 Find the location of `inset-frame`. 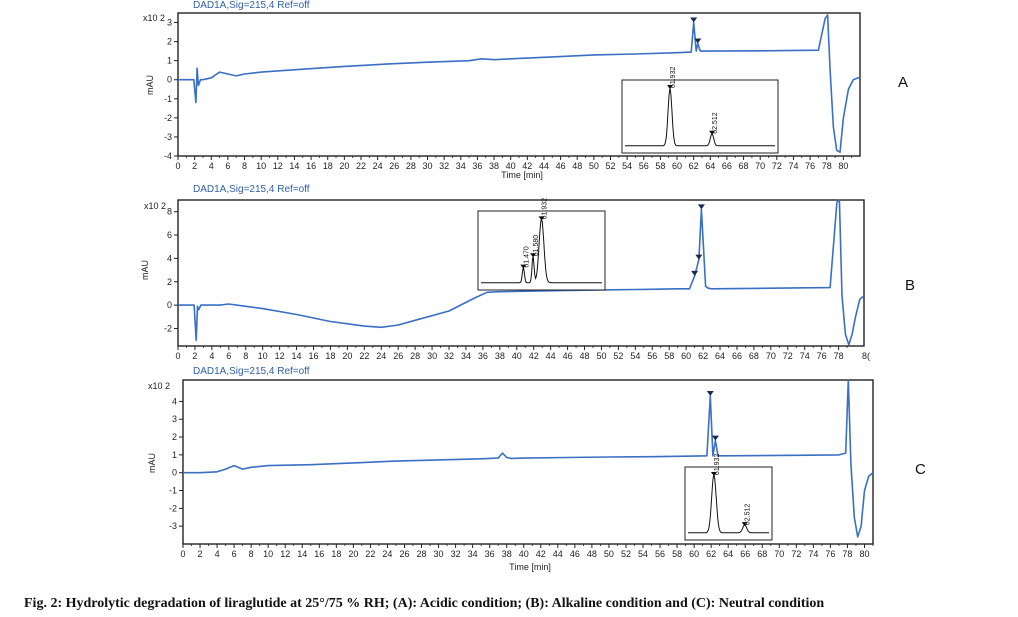

inset-frame is located at coordinates (541, 250).